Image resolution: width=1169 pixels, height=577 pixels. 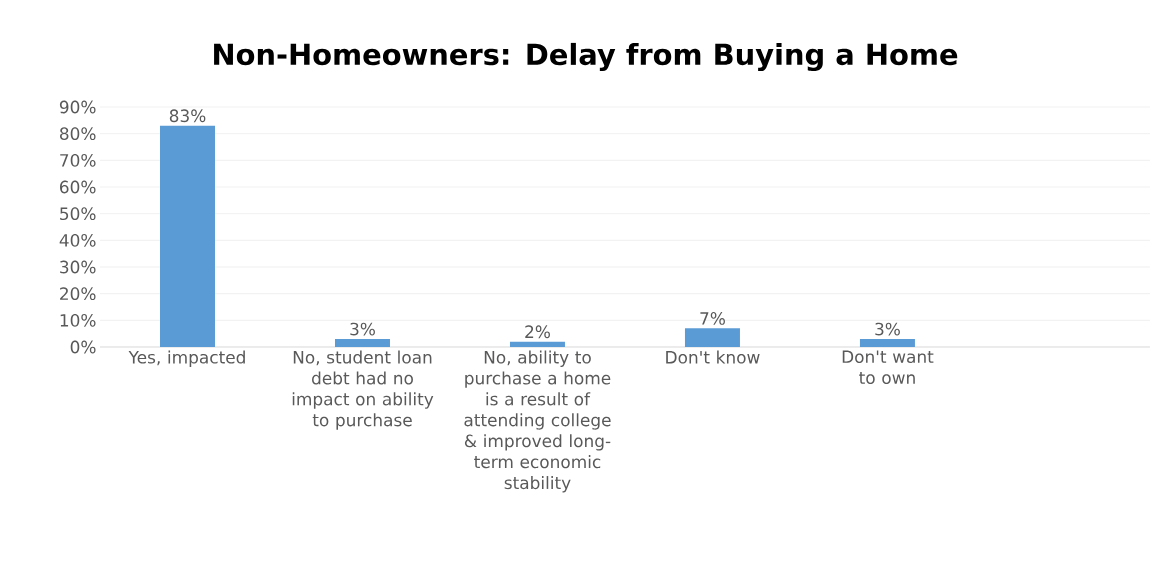 What do you see at coordinates (77, 134) in the screenshot?
I see `y-tick-label: 80%` at bounding box center [77, 134].